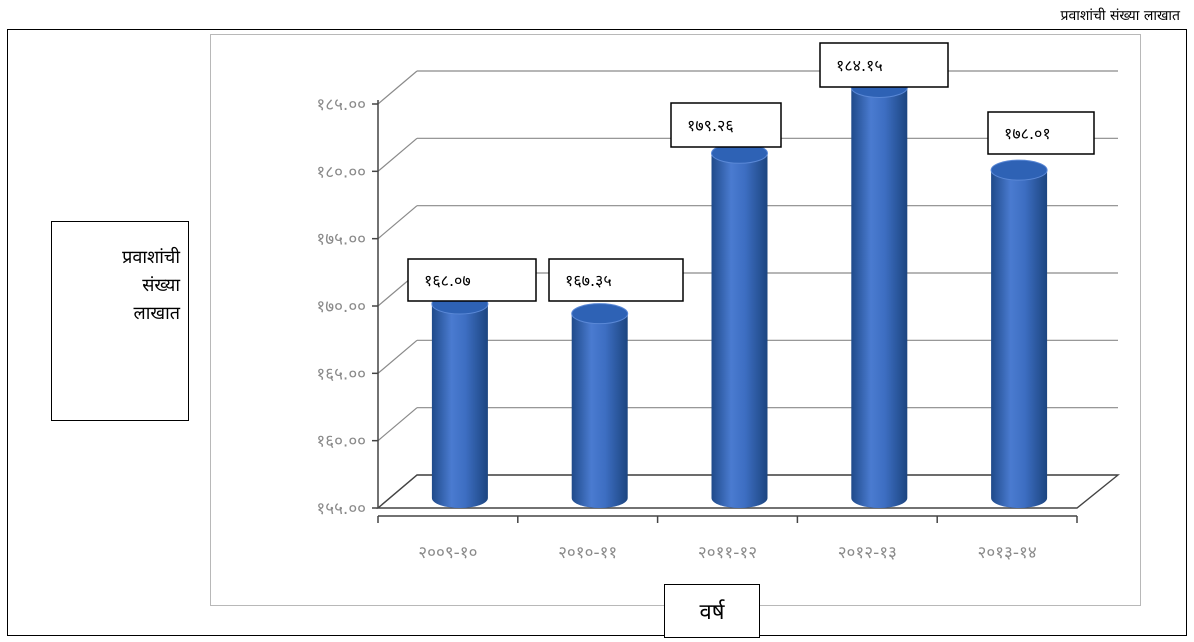  Describe the element at coordinates (1120, 16) in the screenshot. I see `chart-top-caption: प्रवाशांची संख्या लाखात` at that location.